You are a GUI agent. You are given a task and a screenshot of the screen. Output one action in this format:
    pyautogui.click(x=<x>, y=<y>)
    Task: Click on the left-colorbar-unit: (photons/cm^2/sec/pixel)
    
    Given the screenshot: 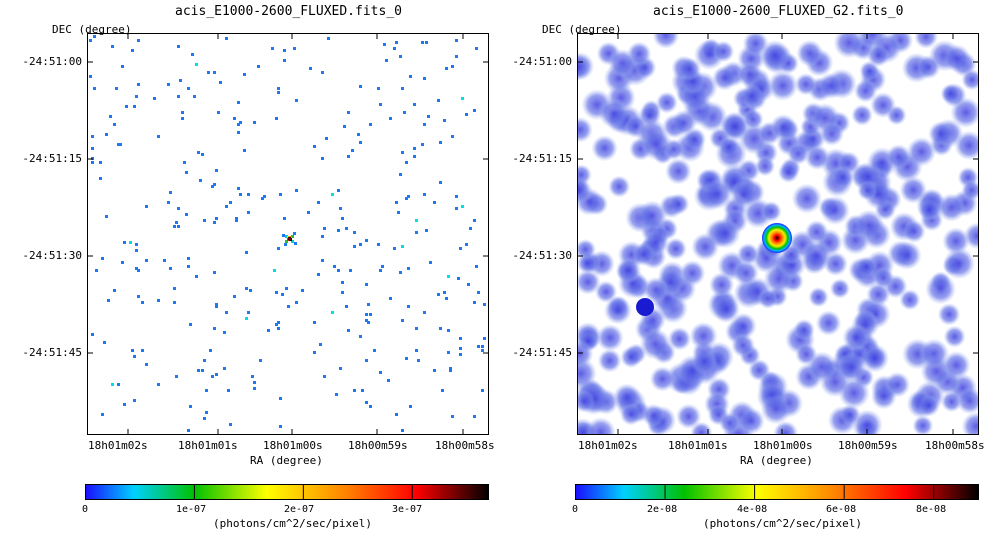 What is the action you would take?
    pyautogui.click(x=292, y=523)
    